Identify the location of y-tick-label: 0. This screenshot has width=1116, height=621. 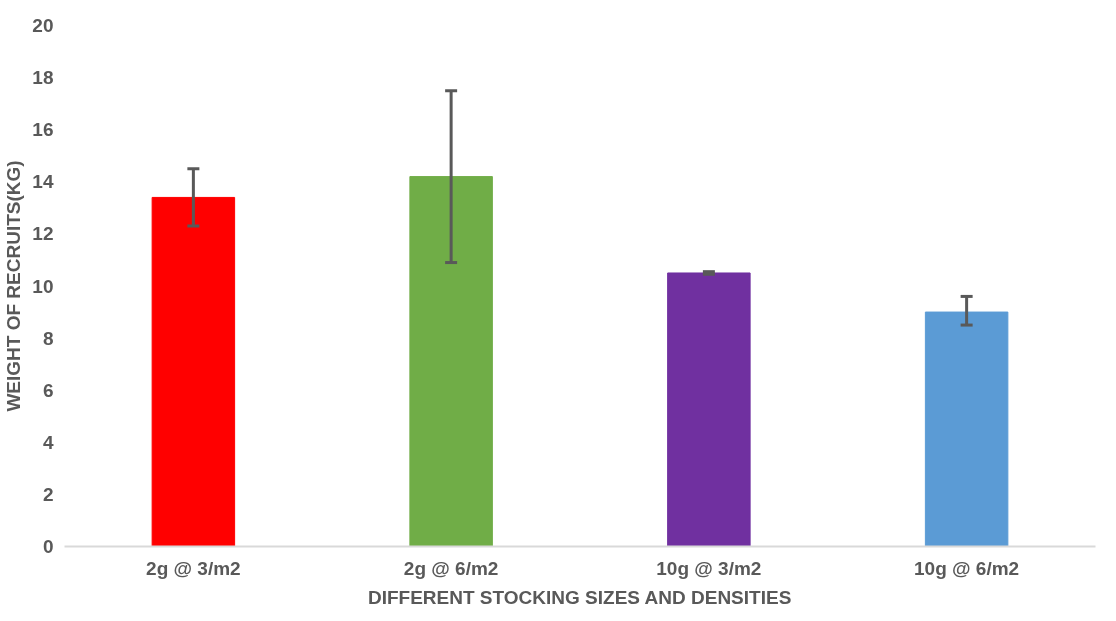
(48, 546).